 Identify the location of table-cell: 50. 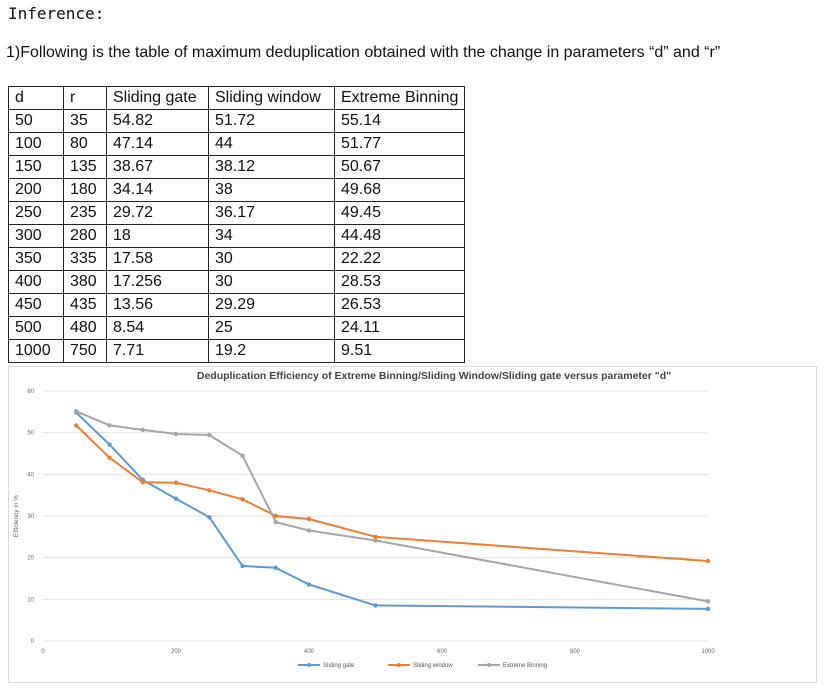
(36, 121).